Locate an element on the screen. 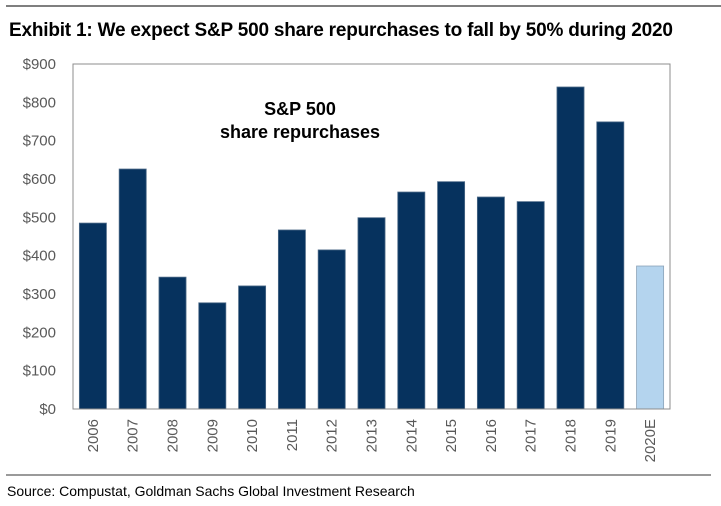  x-tick-label: 2016 is located at coordinates (491, 435).